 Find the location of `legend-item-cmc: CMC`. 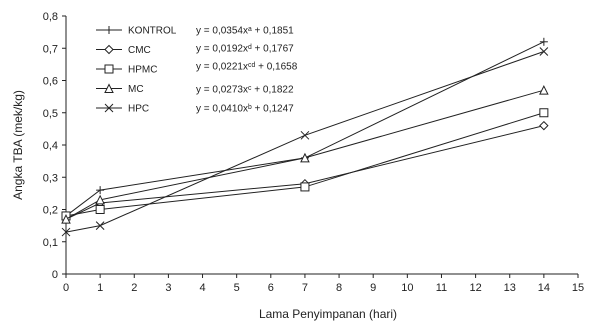

legend-item-cmc: CMC is located at coordinates (123, 50).